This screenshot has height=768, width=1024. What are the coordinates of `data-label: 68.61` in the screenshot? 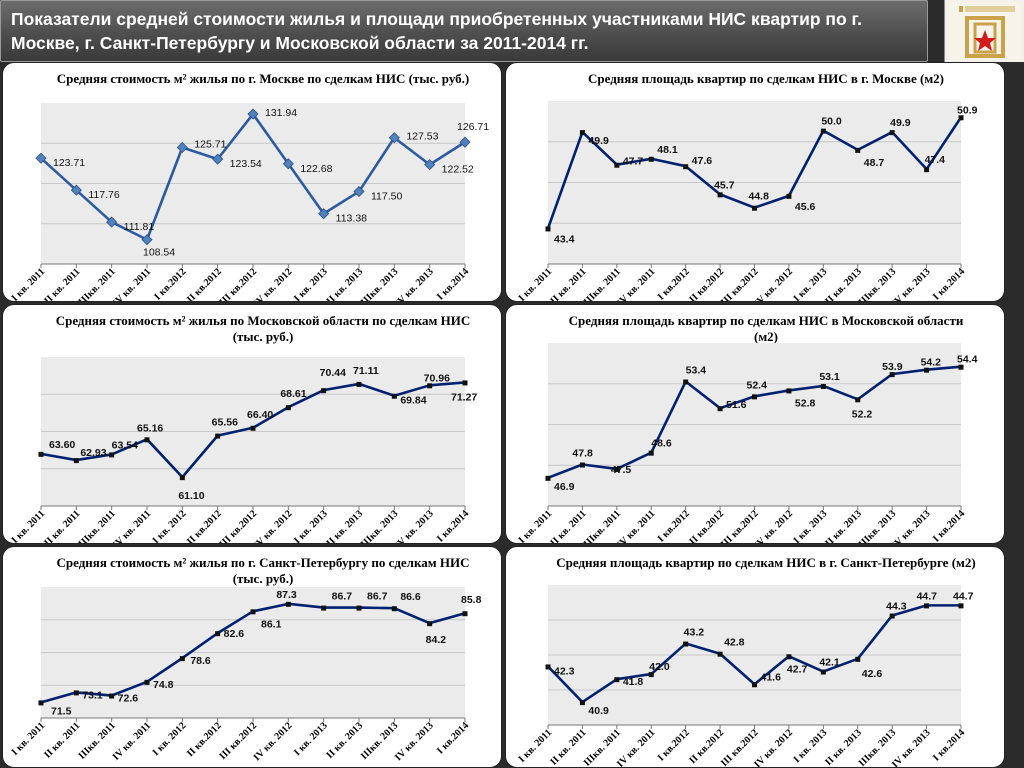 It's located at (293, 394).